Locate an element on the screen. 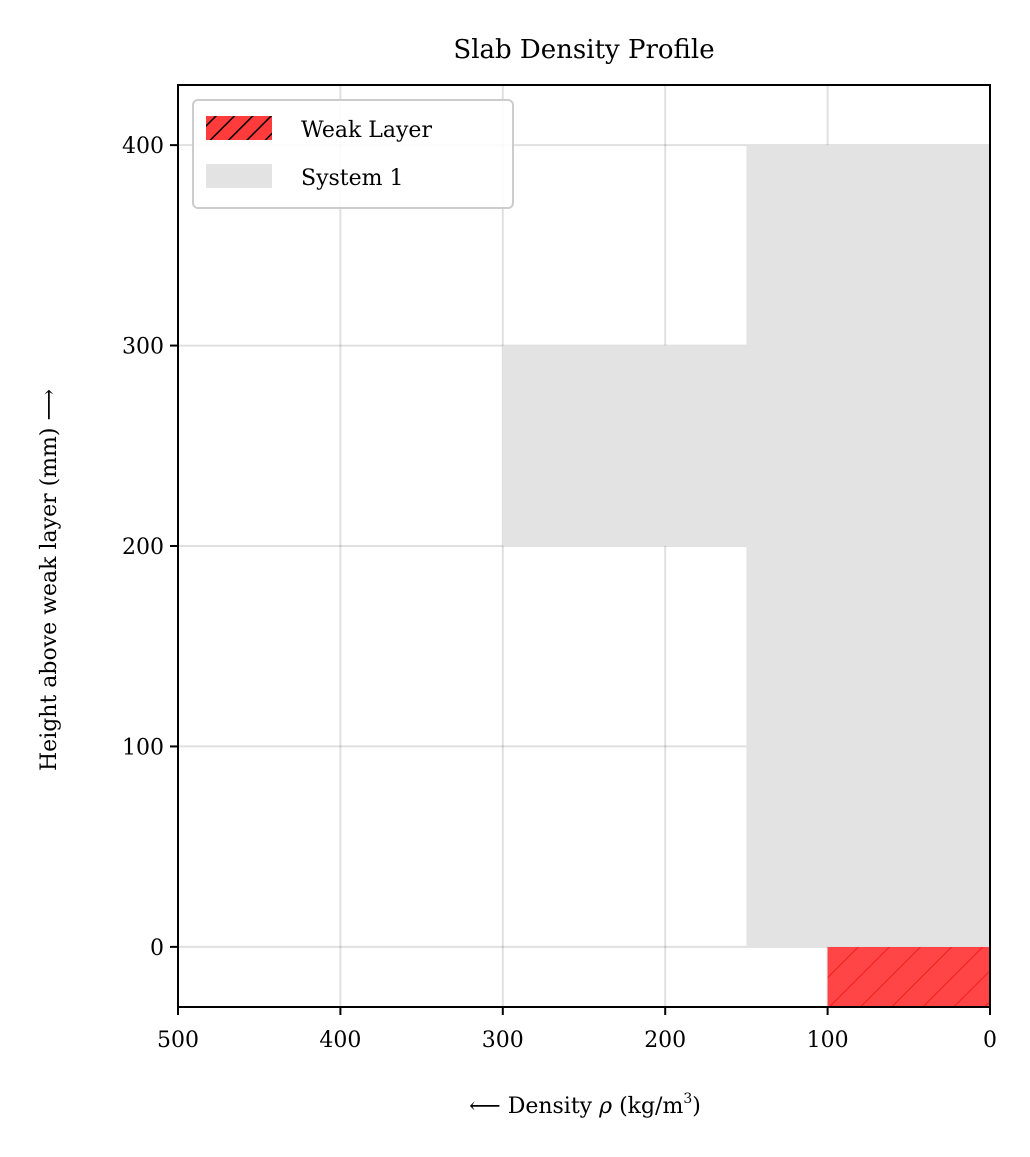  x-tick-label: 0 is located at coordinates (990, 1040).